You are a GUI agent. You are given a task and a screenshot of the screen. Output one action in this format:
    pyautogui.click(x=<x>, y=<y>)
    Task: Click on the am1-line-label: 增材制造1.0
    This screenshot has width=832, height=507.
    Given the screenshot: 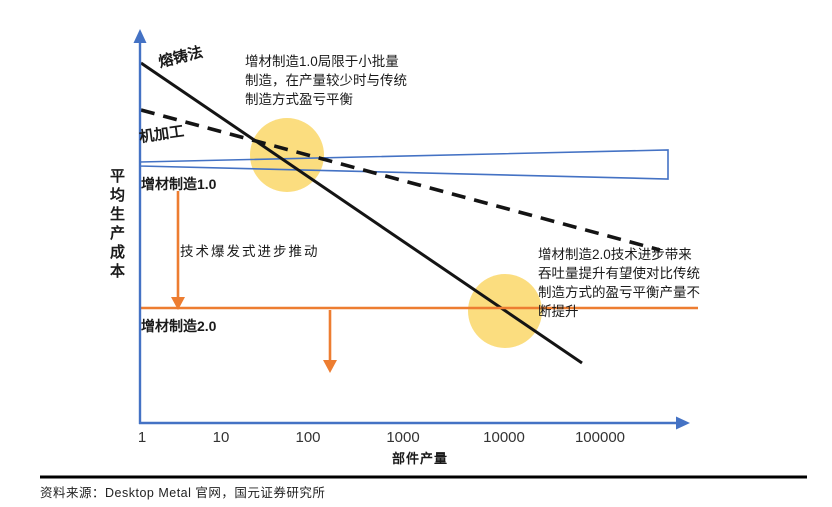 What is the action you would take?
    pyautogui.click(x=179, y=184)
    